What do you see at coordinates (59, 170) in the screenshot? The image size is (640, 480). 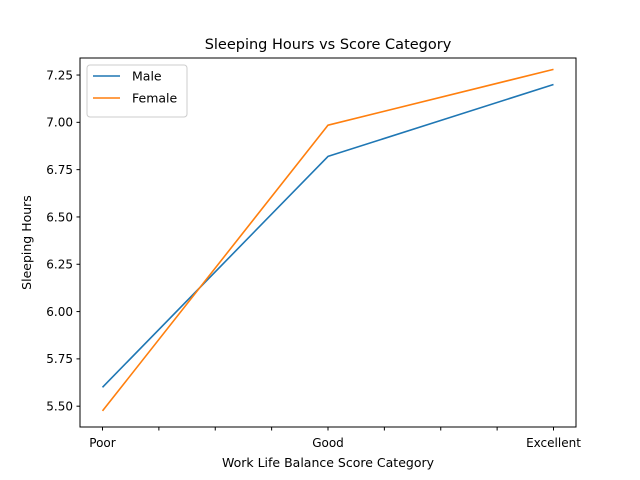 I see `y-tick-label: 6.75` at bounding box center [59, 170].